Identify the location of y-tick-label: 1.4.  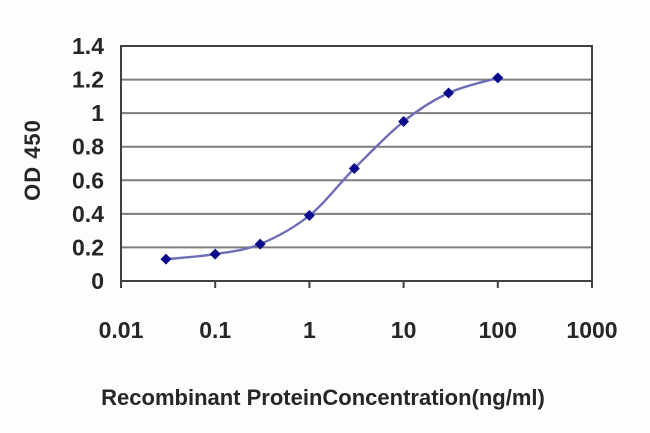
(88, 46).